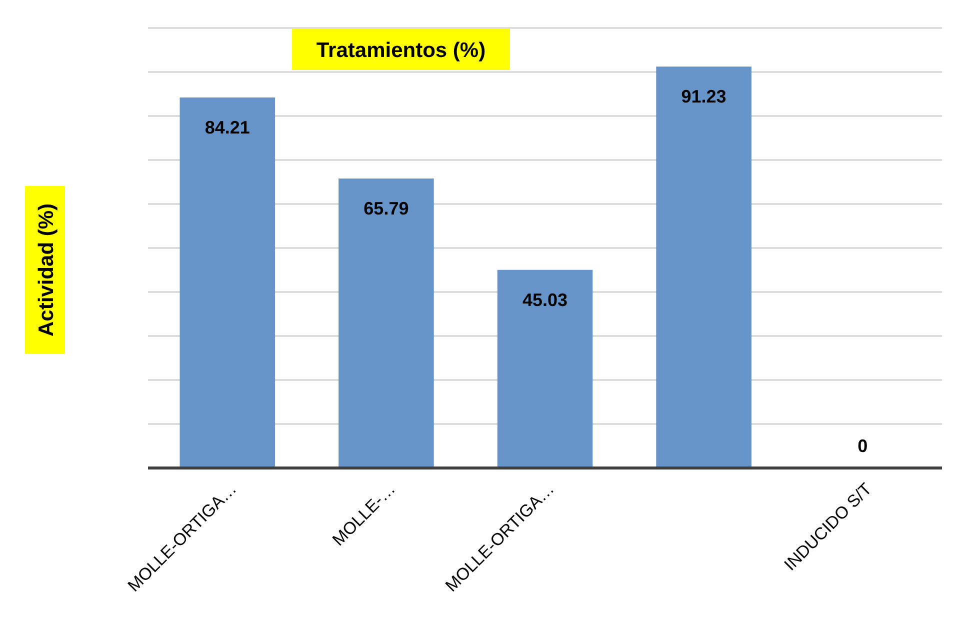 This screenshot has width=967, height=627. What do you see at coordinates (401, 50) in the screenshot?
I see `text: Tratamientos (%)` at bounding box center [401, 50].